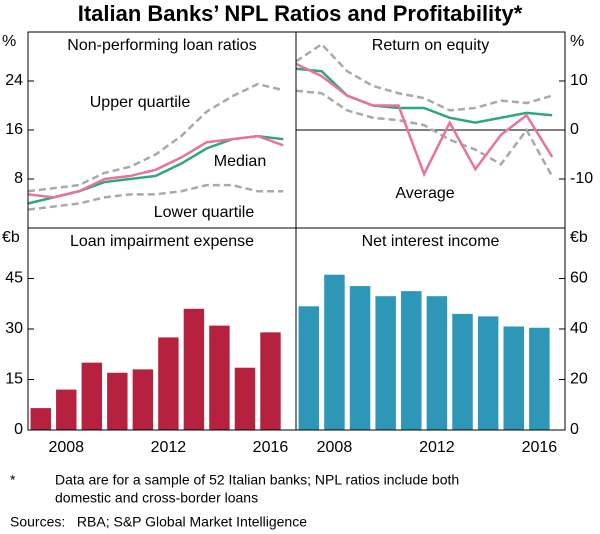  Describe the element at coordinates (240, 161) in the screenshot. I see `series-label: Median` at that location.